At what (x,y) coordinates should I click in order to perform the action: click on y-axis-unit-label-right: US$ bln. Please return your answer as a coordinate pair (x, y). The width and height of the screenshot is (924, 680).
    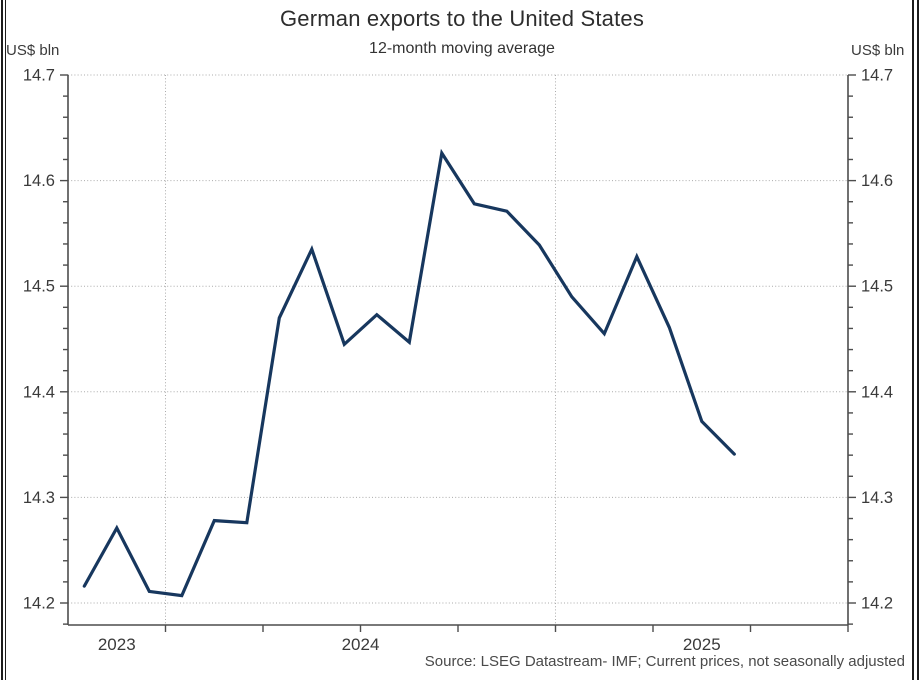
    Looking at the image, I should click on (878, 50).